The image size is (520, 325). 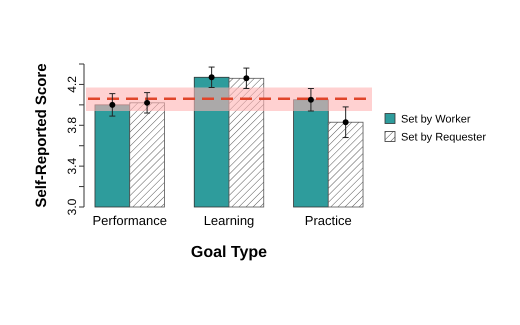 What do you see at coordinates (229, 252) in the screenshot?
I see `x-axis-title: Goal Type` at bounding box center [229, 252].